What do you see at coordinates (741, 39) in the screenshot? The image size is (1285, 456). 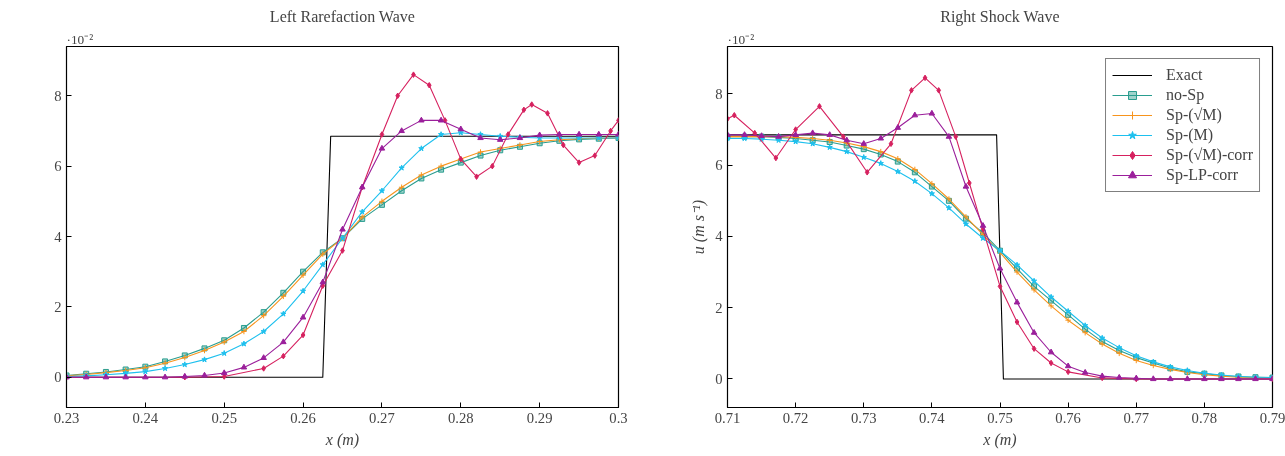 I see `text: ·10⁻²` at bounding box center [741, 39].